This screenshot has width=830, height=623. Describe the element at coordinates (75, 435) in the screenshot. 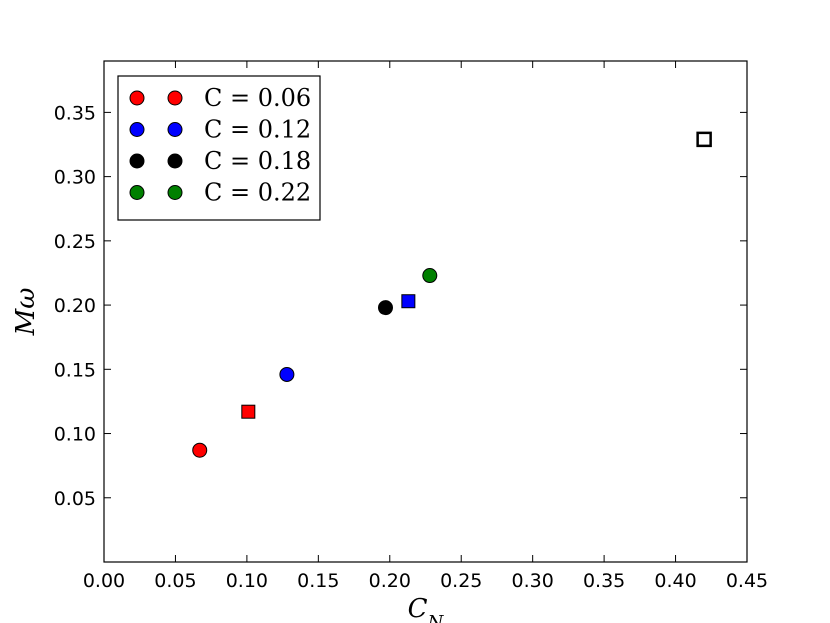

I see `y-tick-label: 0.10` at that location.